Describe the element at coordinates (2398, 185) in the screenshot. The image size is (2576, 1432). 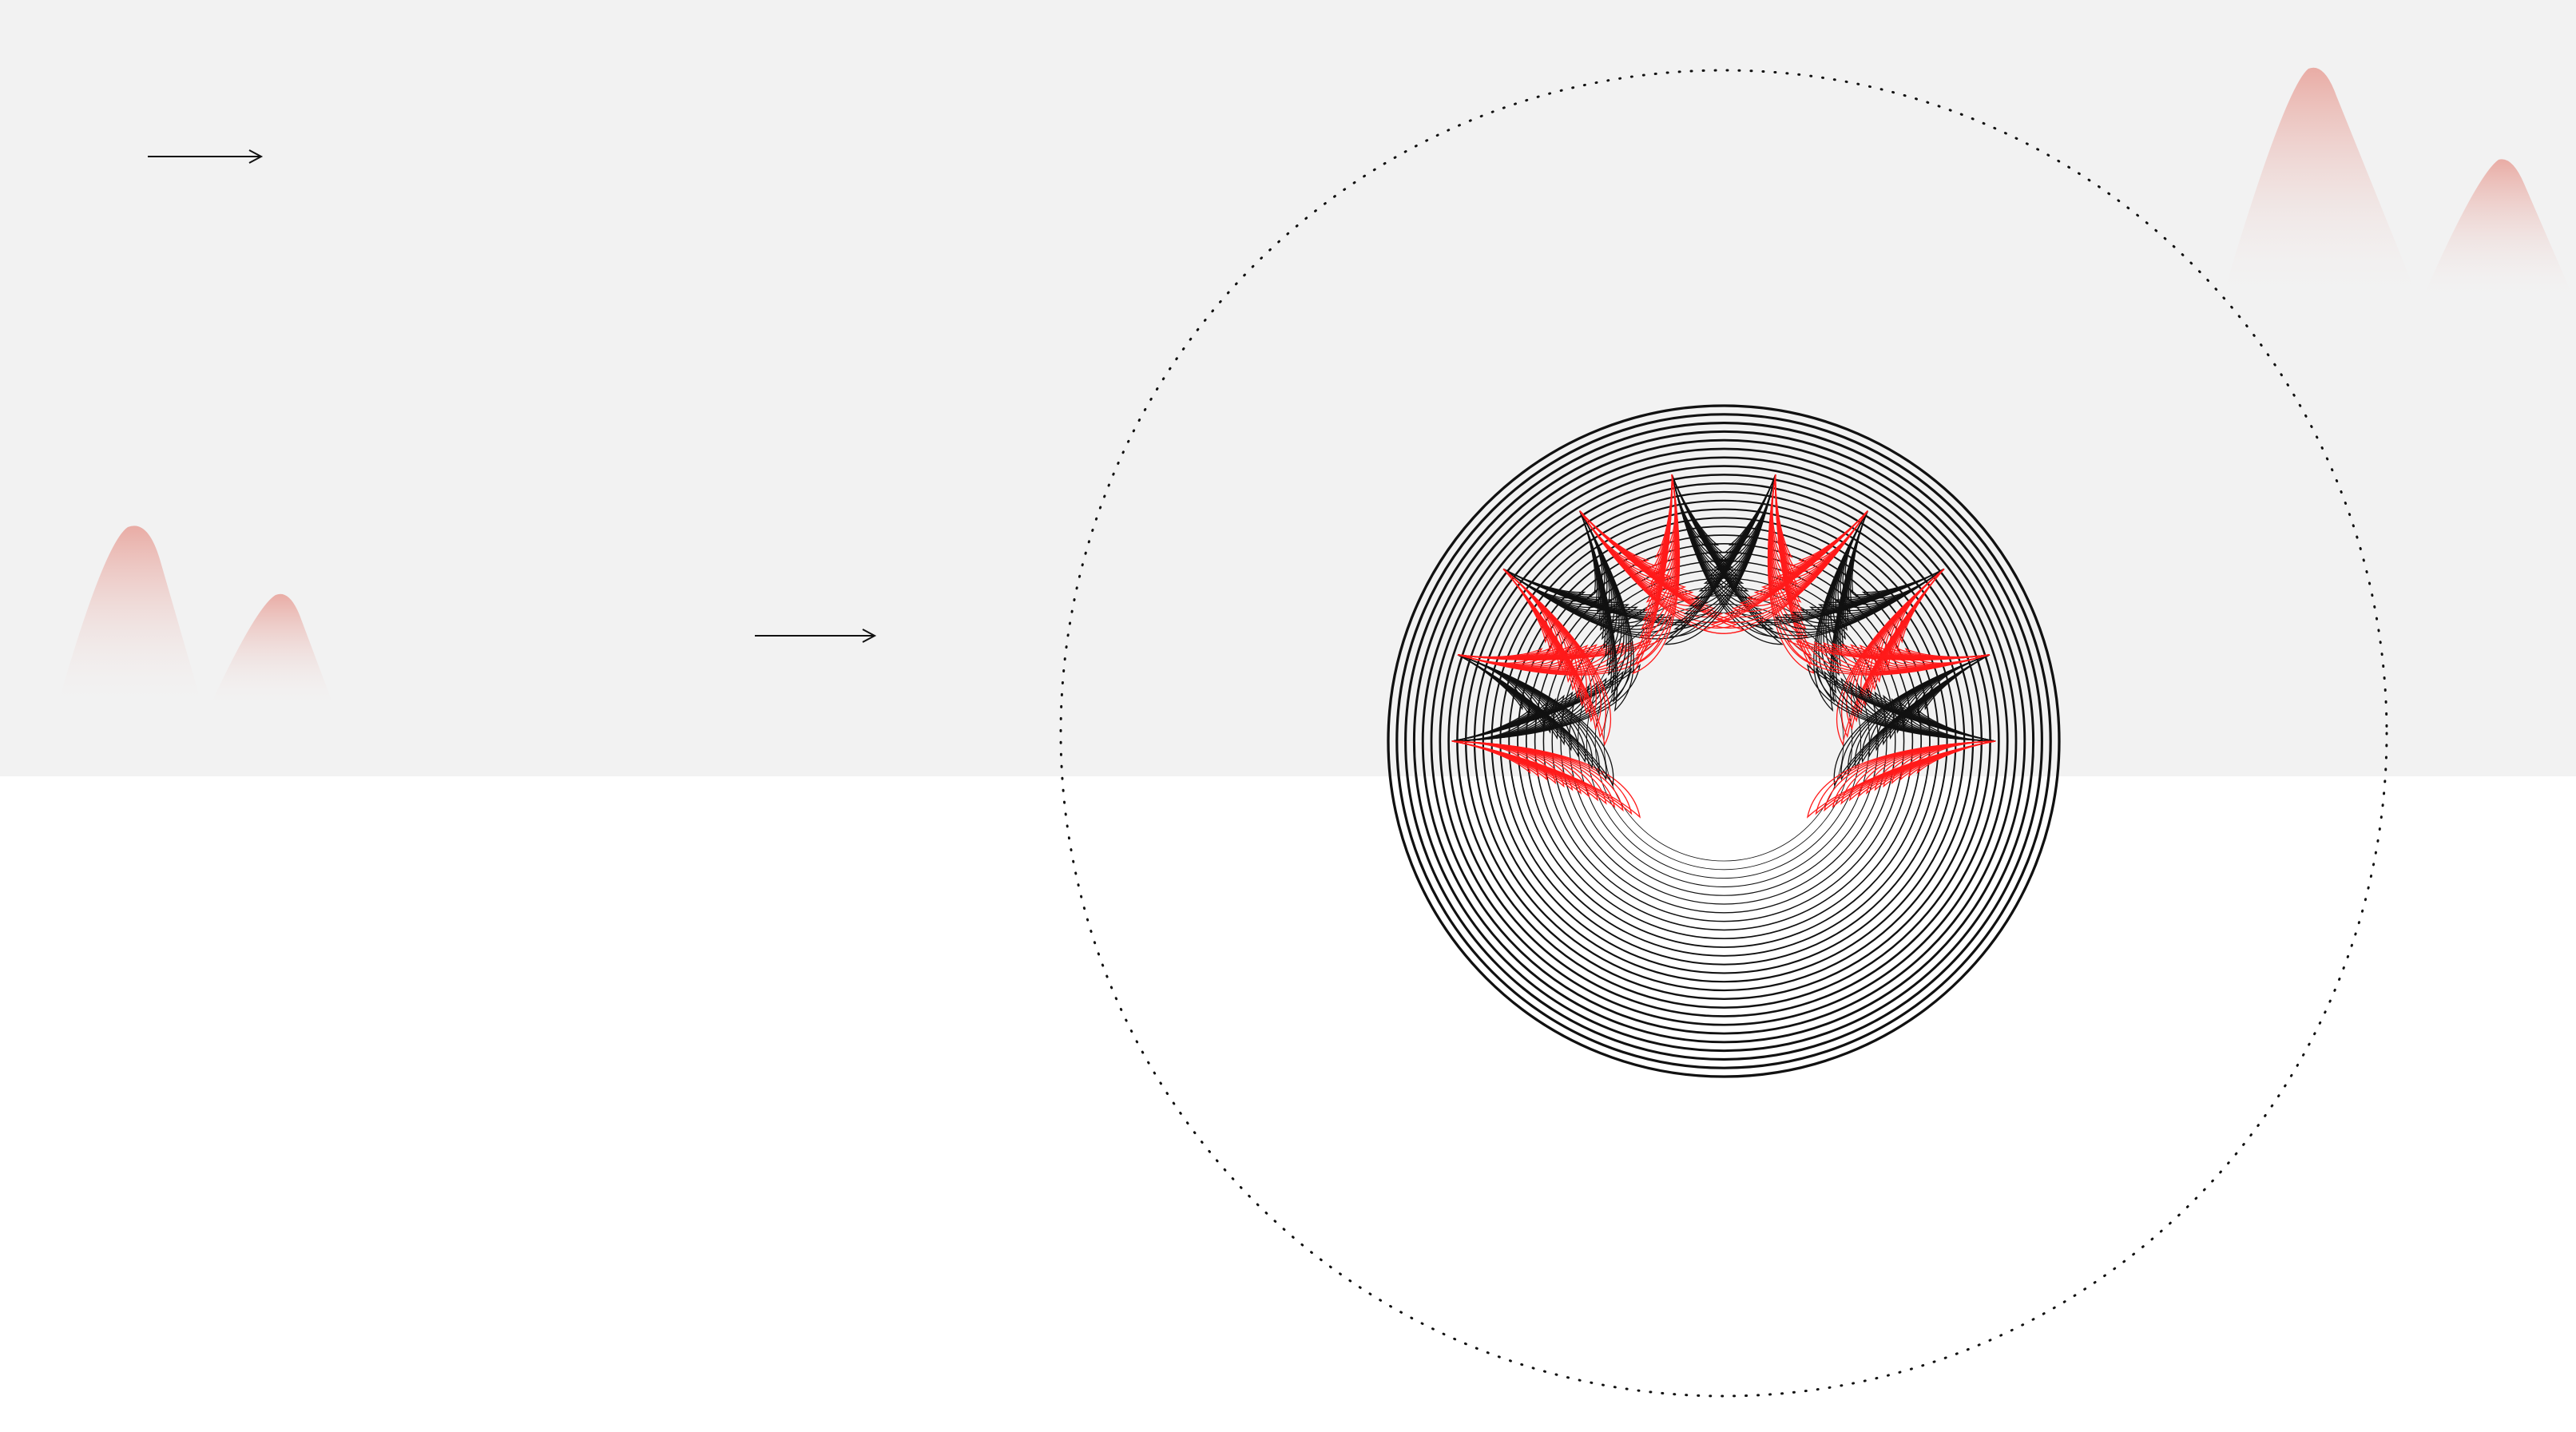
I see `mountains-right-icon` at that location.